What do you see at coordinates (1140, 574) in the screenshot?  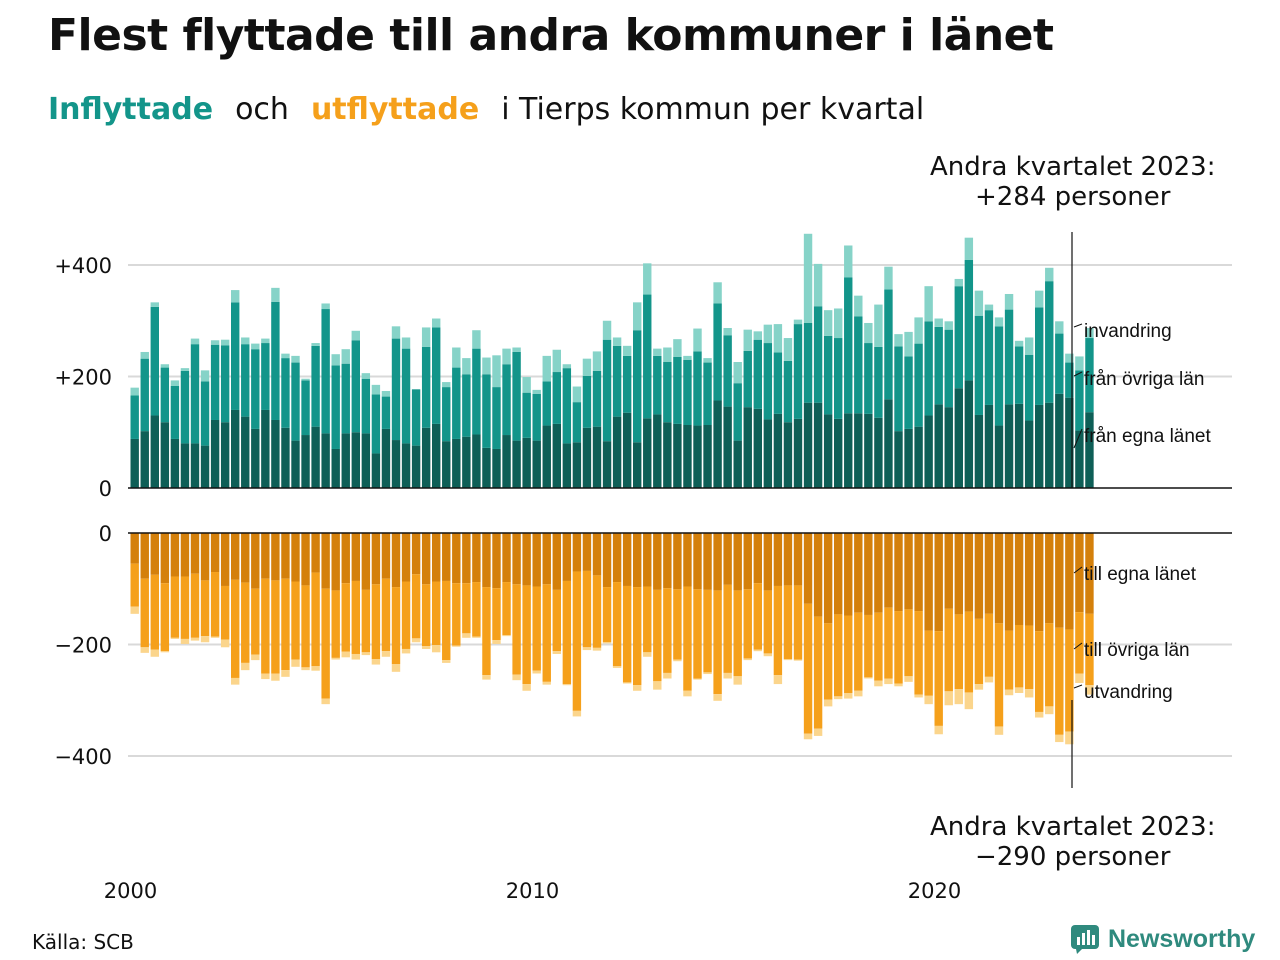 I see `series-label-out: till egna länet` at bounding box center [1140, 574].